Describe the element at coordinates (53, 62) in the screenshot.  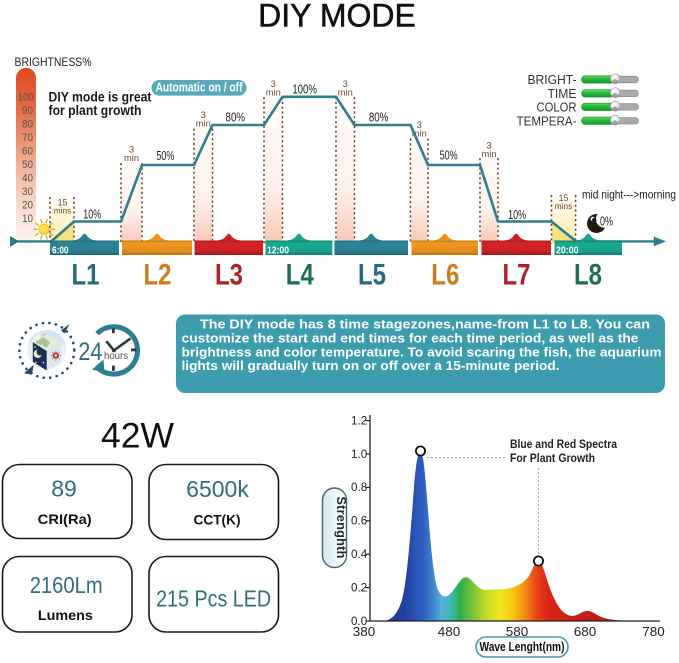
I see `svg-text: BRIGHTNESS%` at that location.